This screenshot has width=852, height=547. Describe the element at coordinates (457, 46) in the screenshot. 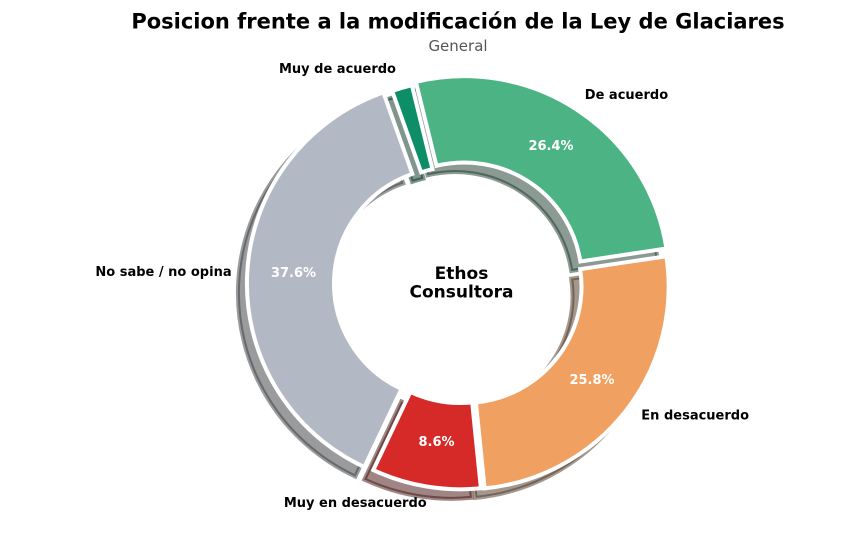

I see `chart-subtitle: General` at that location.